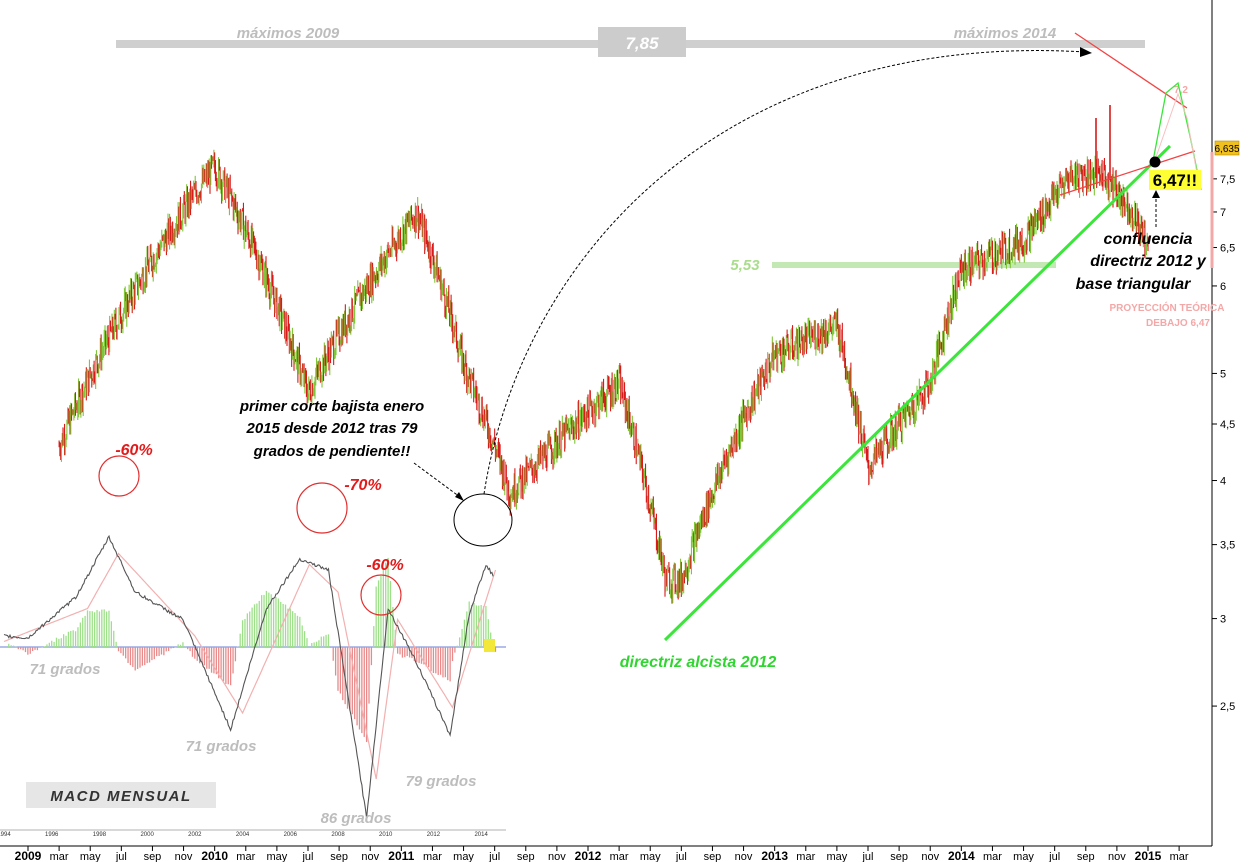  What do you see at coordinates (1148, 261) in the screenshot?
I see `confluencia-text-2: directriz 2012 y` at bounding box center [1148, 261].